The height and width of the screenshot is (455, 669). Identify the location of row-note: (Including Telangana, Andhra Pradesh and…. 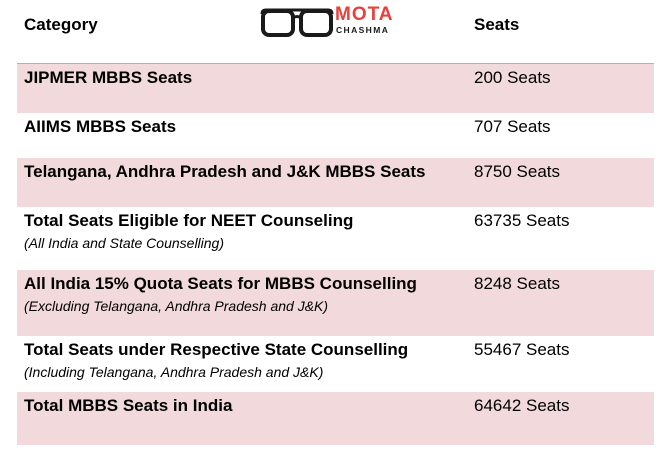
(174, 372).